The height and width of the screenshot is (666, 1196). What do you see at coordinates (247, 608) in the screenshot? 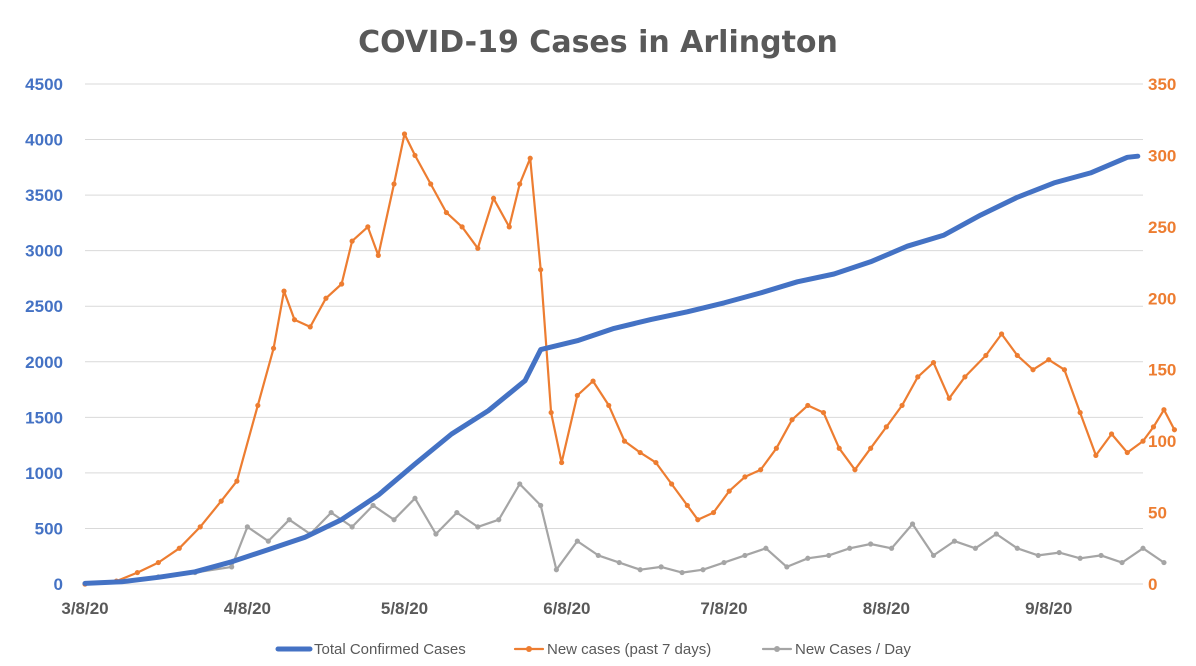
I see `x-tick-label: 4/8/20` at bounding box center [247, 608].